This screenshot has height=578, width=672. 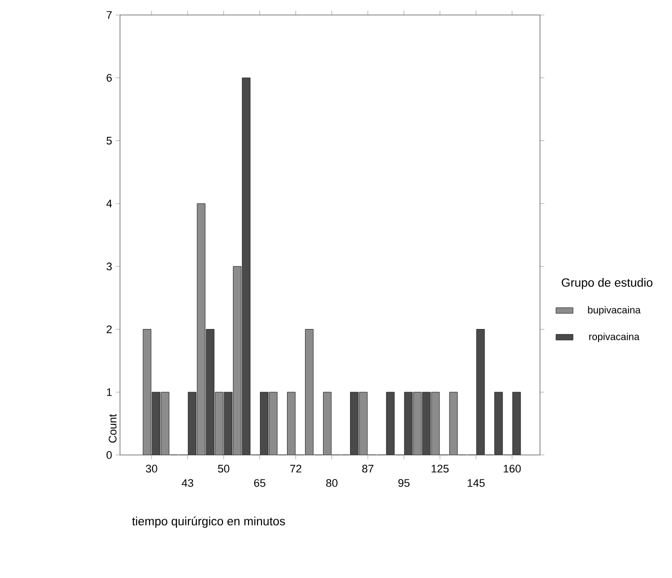 I want to click on y-tick-label: 4, so click(x=109, y=204).